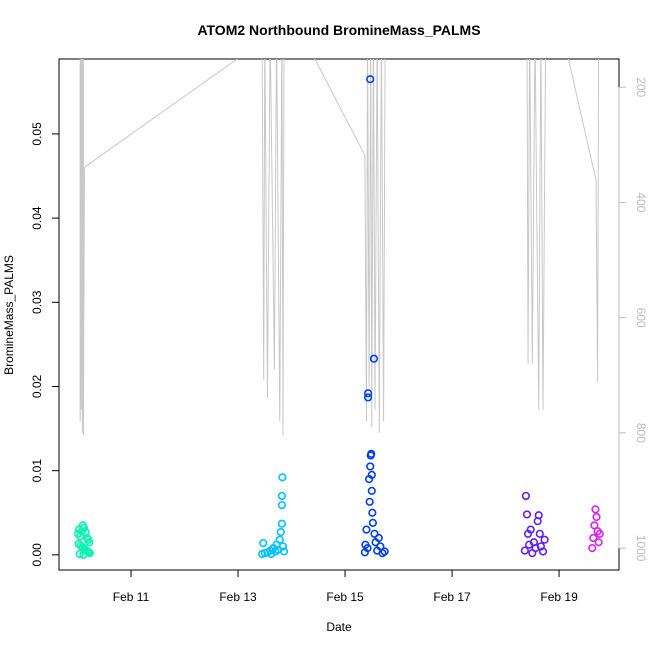  I want to click on y-tick-label: 0.04, so click(37, 218).